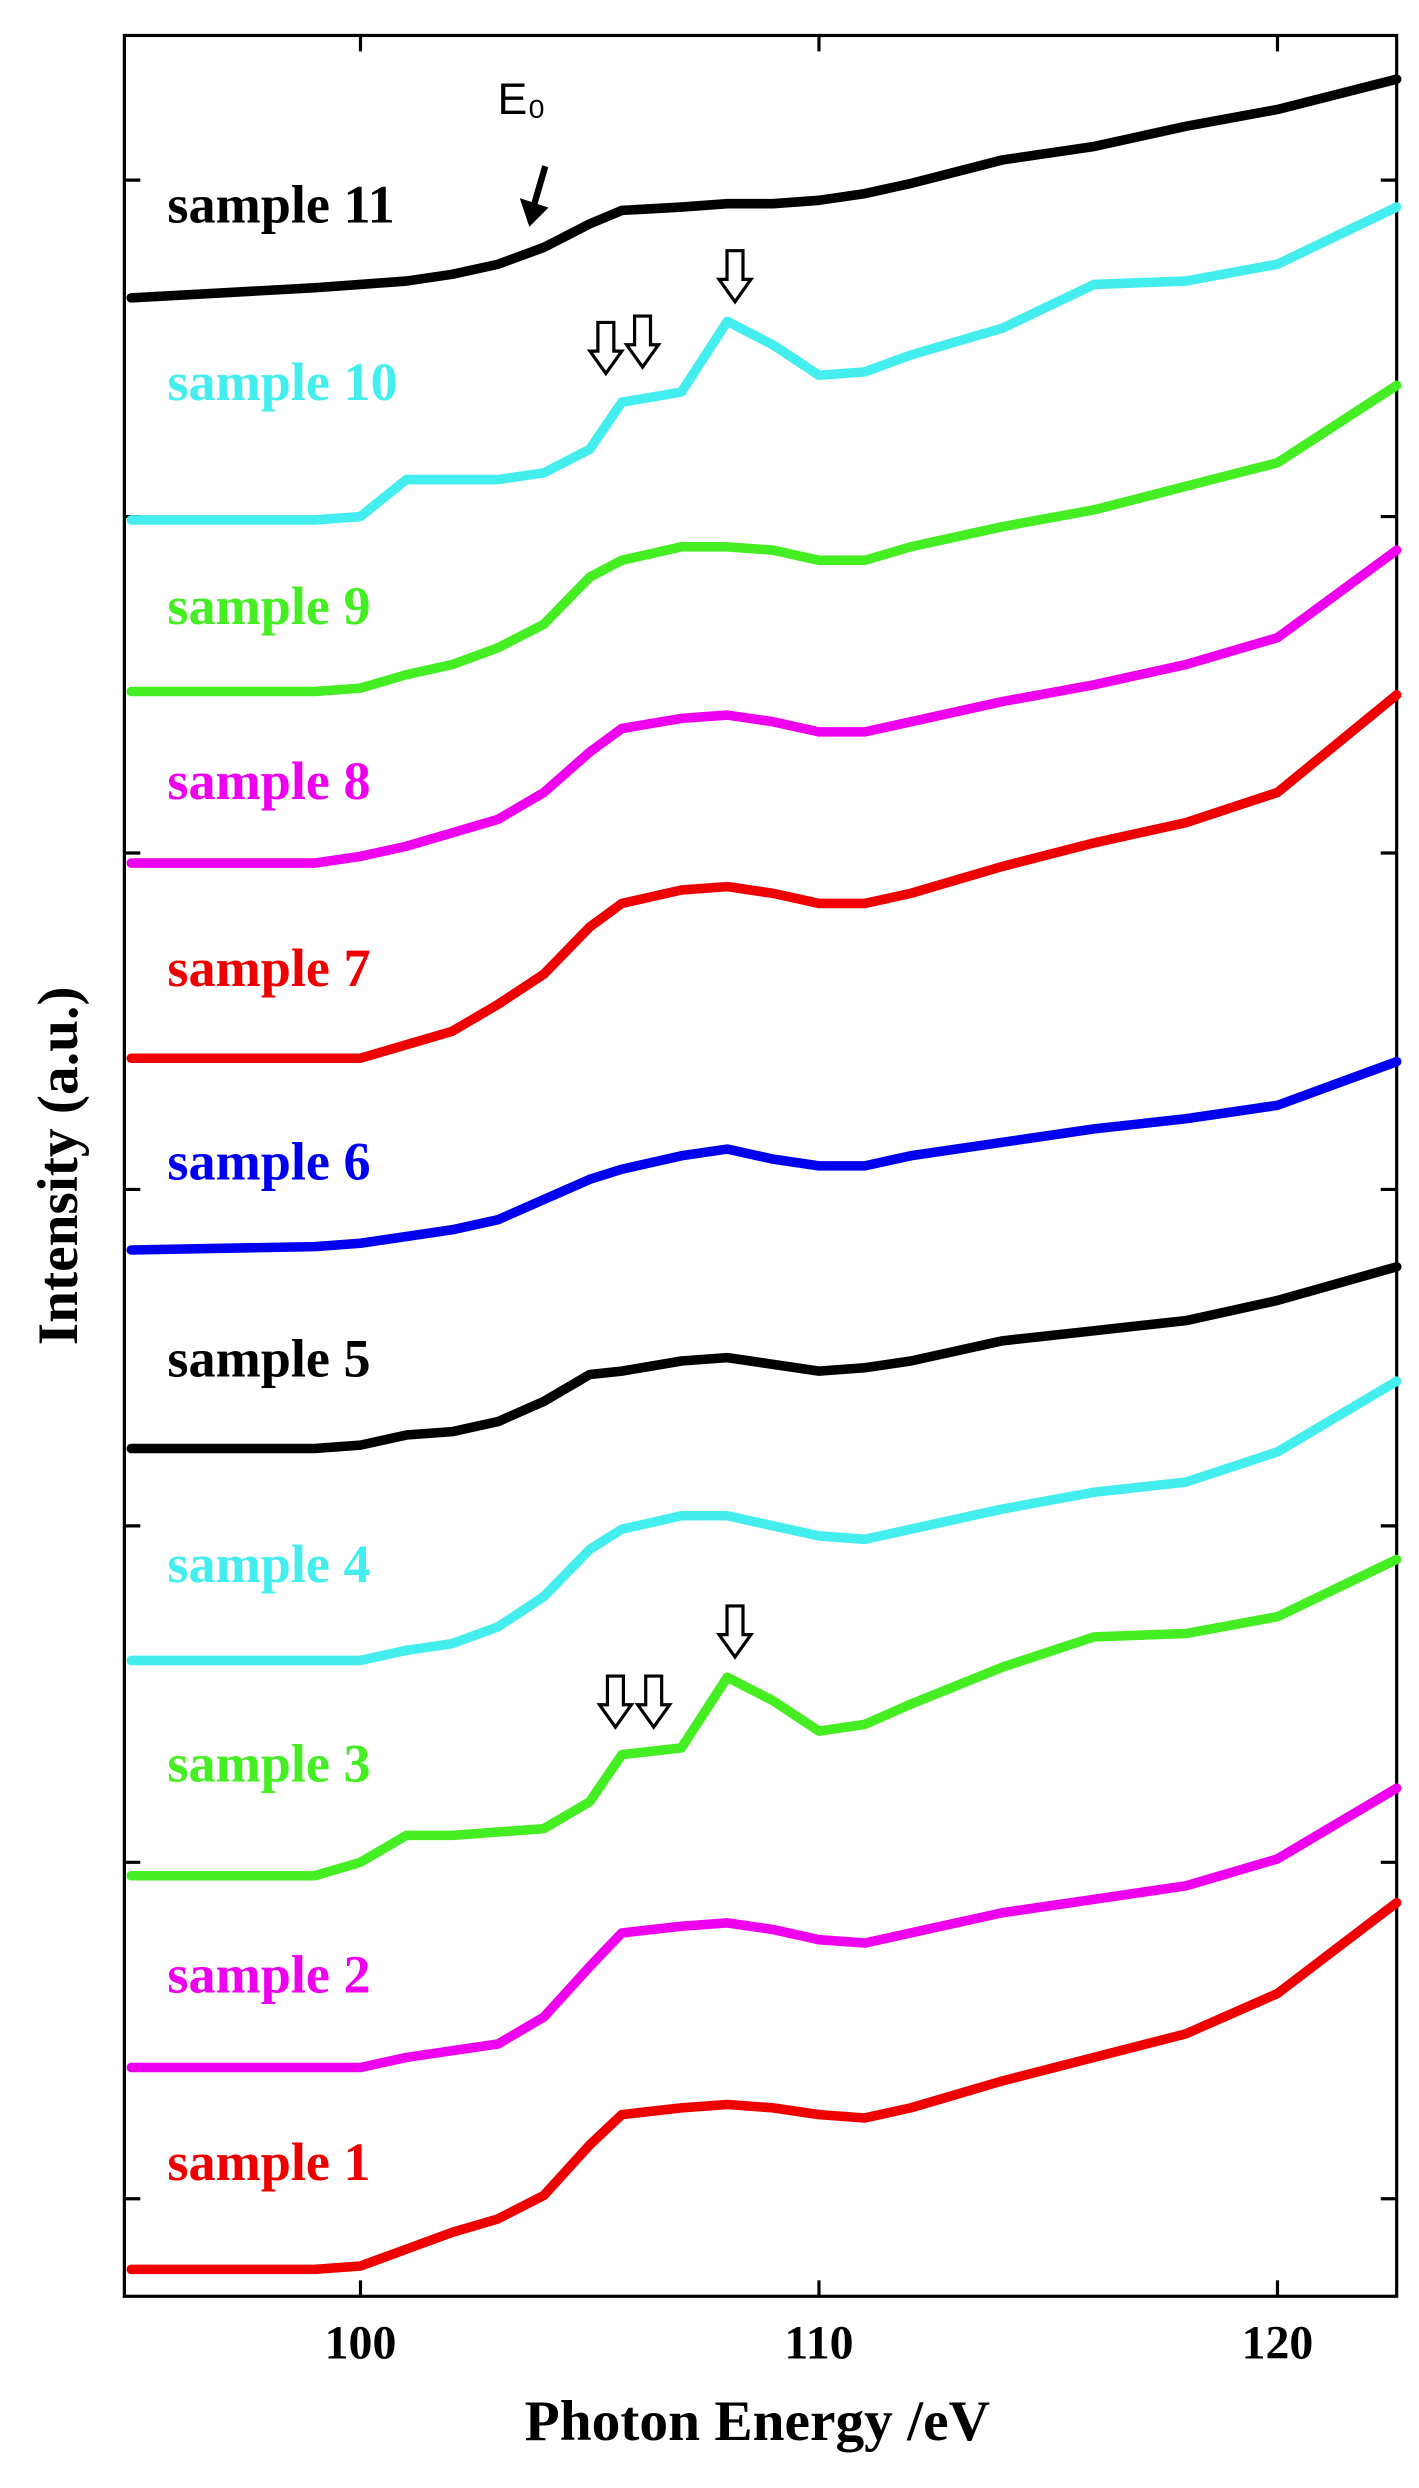 Image resolution: width=1419 pixels, height=2488 pixels. Describe the element at coordinates (268, 1162) in the screenshot. I see `series-label: sample 6` at that location.